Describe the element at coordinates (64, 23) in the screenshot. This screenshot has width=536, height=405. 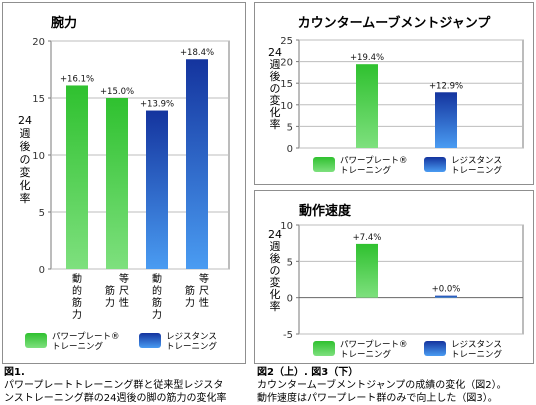
I see `chart-title: 腕力` at that location.